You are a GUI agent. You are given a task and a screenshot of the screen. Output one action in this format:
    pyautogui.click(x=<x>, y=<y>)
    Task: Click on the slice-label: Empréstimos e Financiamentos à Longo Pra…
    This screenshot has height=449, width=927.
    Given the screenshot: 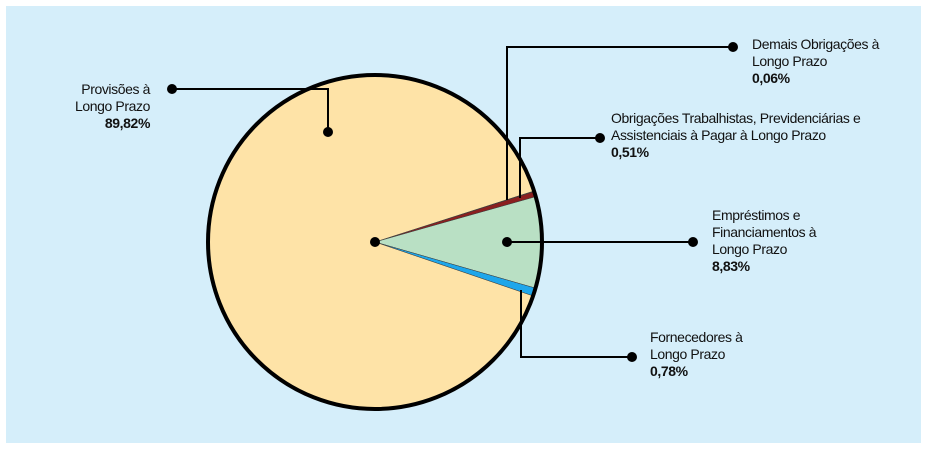 What is the action you would take?
    pyautogui.click(x=771, y=241)
    